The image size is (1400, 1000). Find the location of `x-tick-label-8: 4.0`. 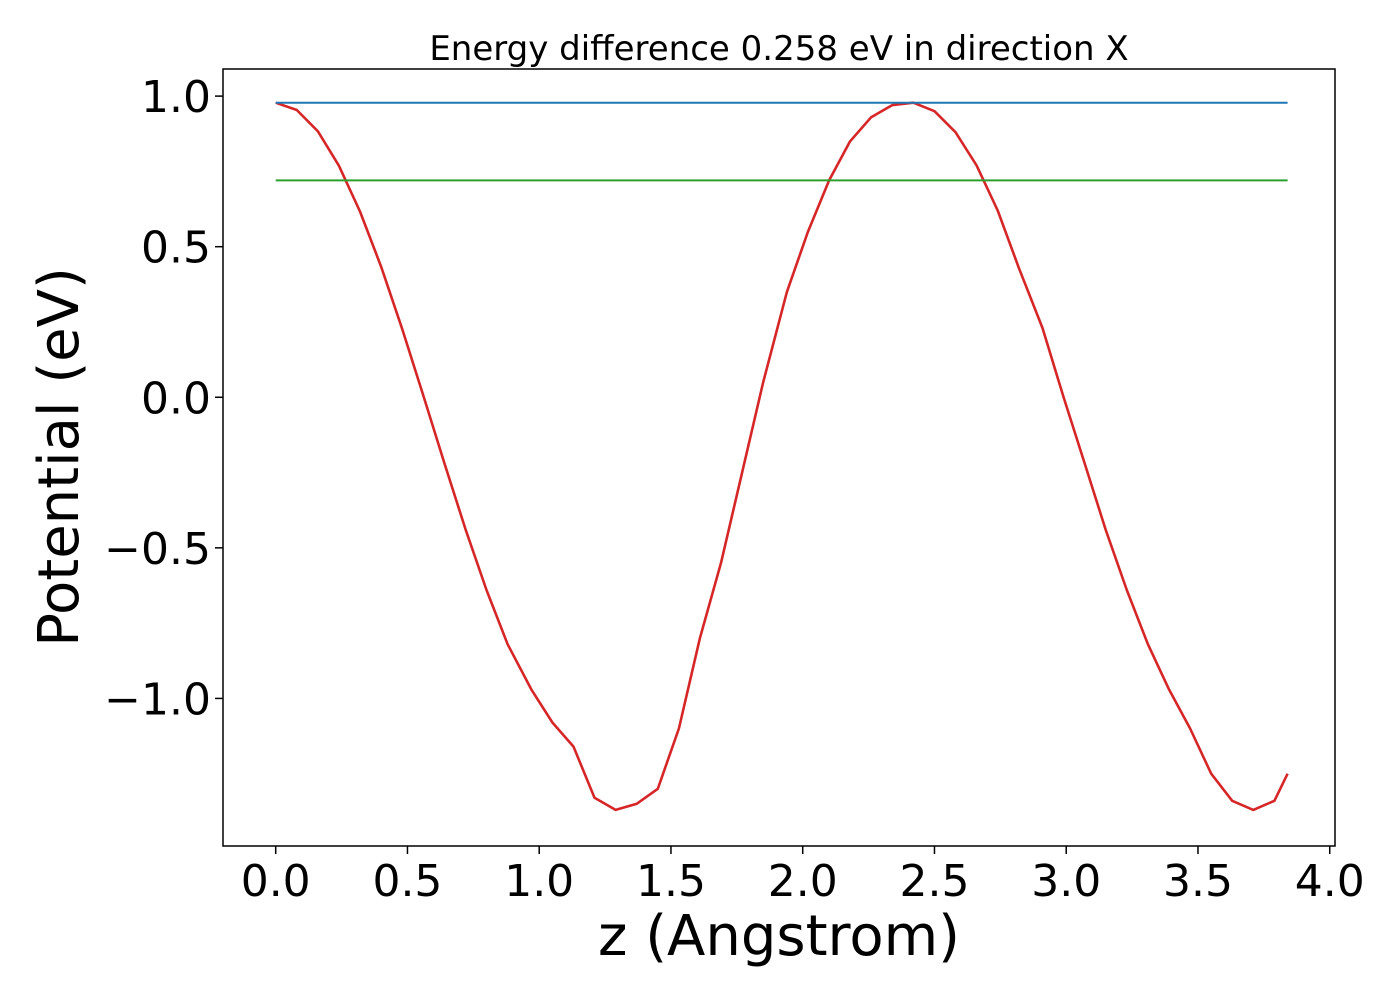

x-tick-label-8: 4.0 is located at coordinates (1330, 881).